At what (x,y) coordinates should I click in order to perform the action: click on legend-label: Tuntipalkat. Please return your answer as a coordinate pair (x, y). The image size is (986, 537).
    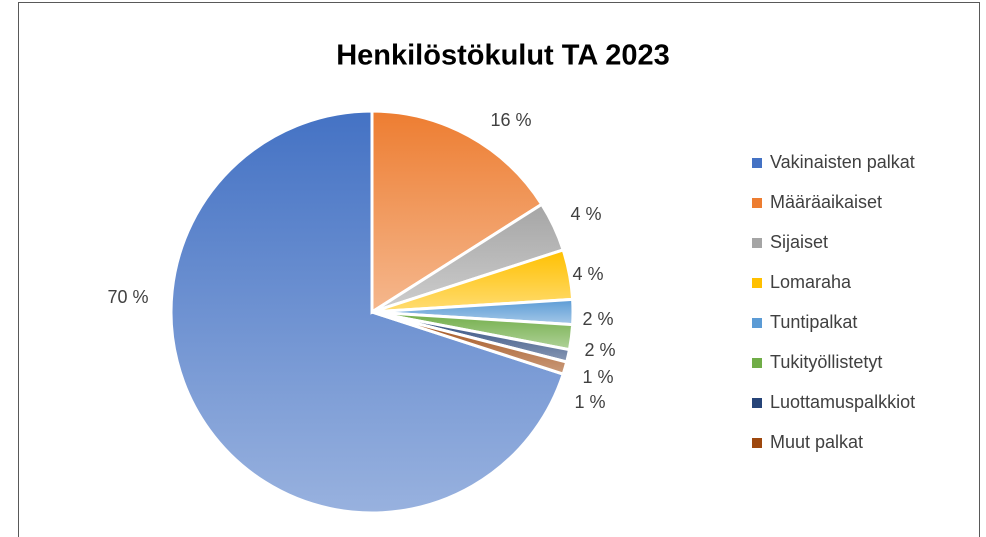
    Looking at the image, I should click on (813, 322).